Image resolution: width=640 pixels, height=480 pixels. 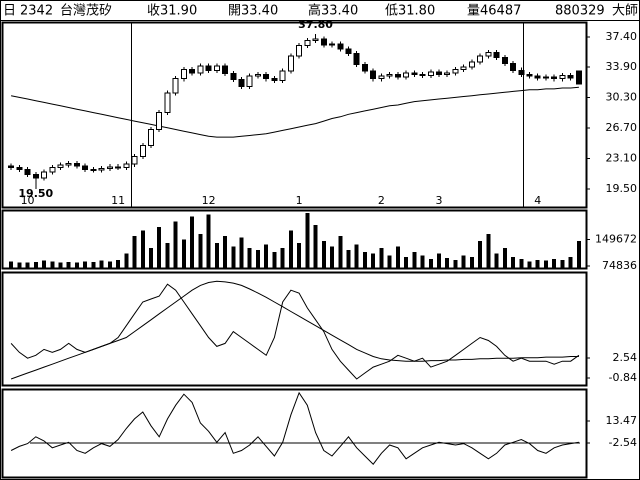 What do you see at coordinates (494, 11) in the screenshot?
I see `header-field: 量46487` at bounding box center [494, 11].